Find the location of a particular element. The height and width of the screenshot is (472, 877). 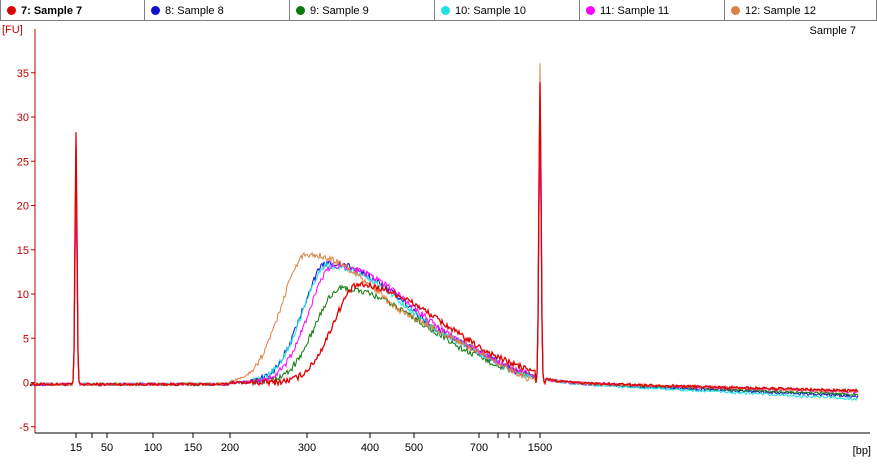

chart-title: Sample 7 is located at coordinates (833, 31).